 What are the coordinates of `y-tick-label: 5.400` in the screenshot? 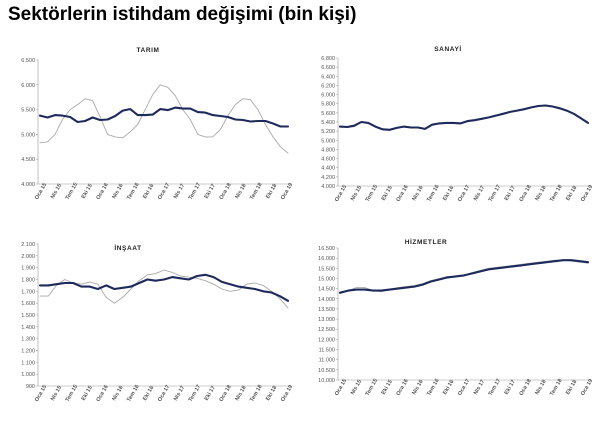 It's located at (328, 123).